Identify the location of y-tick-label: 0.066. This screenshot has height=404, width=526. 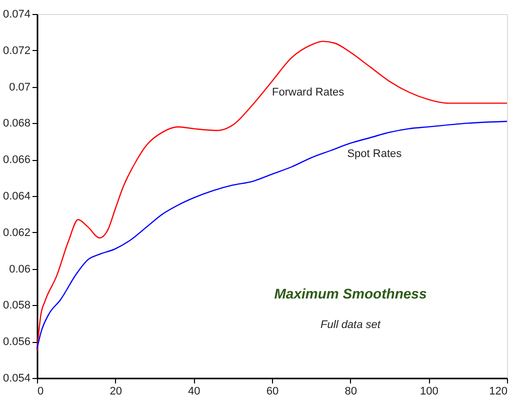
(16, 160).